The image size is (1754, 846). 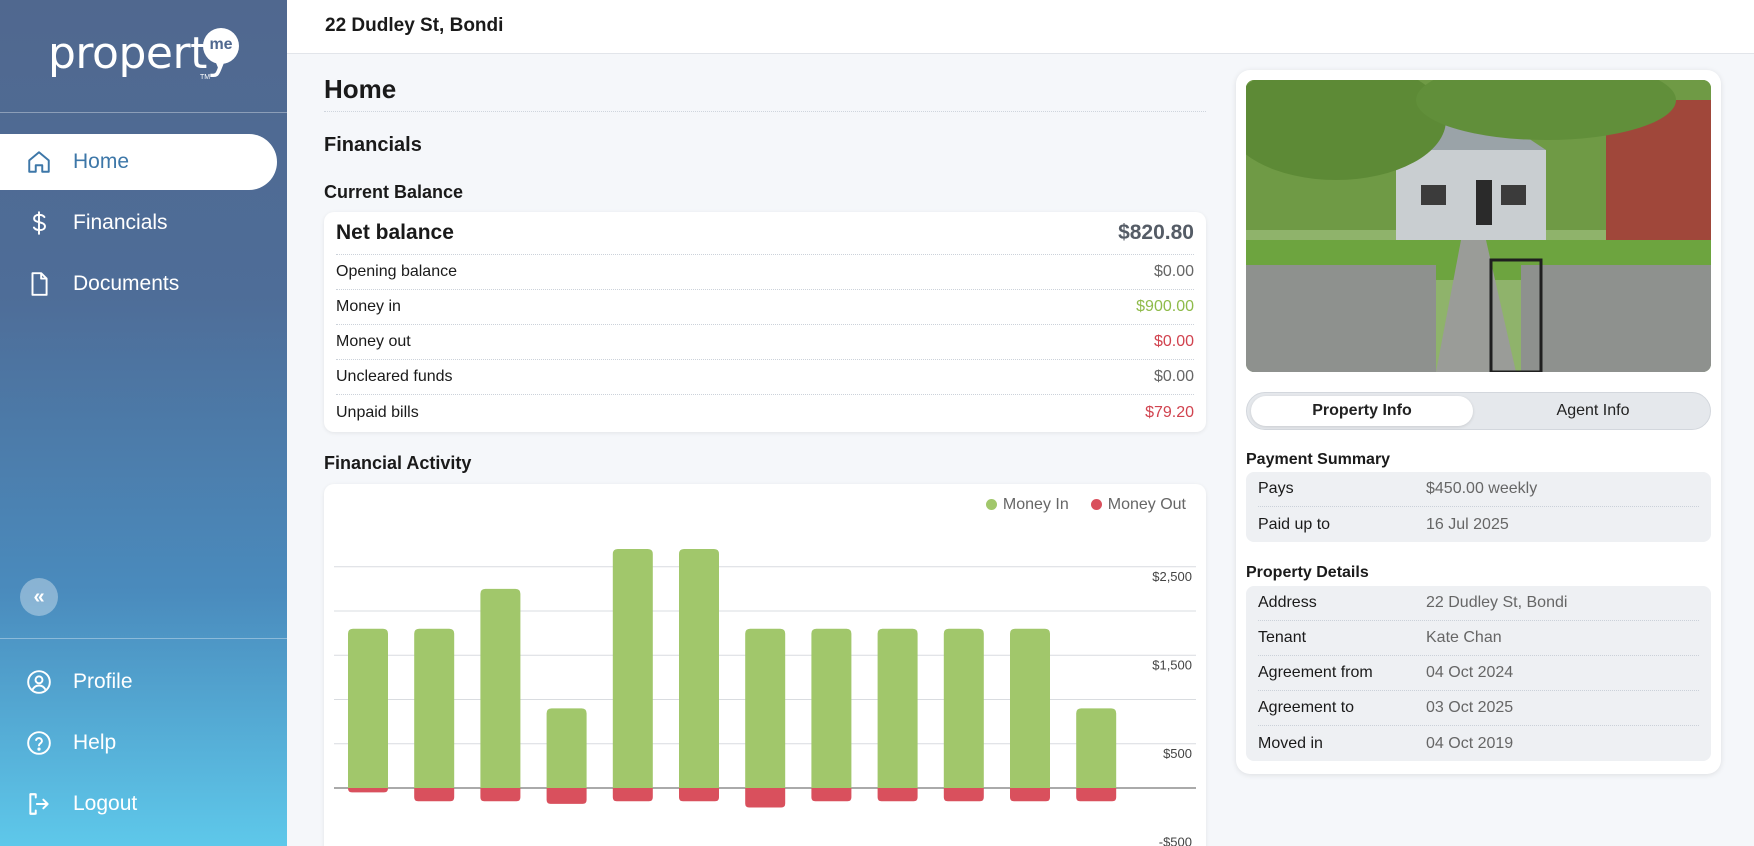 I want to click on legend-item-money-out: Money Out, so click(x=1138, y=505).